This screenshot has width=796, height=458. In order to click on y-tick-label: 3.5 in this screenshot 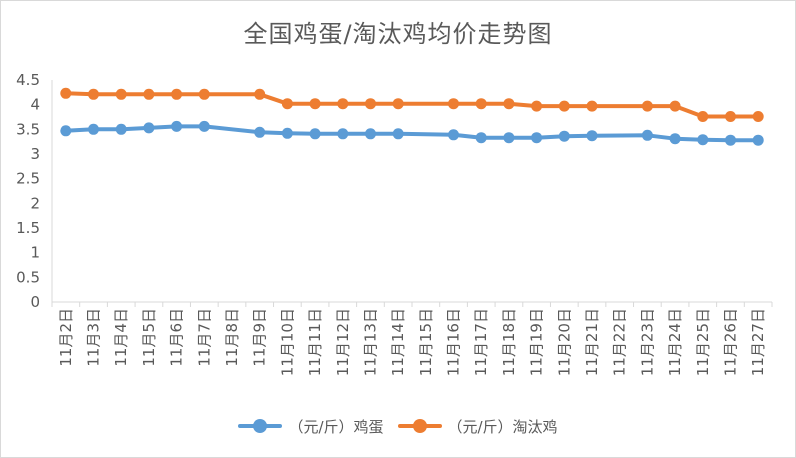, I will do `click(28, 129)`.